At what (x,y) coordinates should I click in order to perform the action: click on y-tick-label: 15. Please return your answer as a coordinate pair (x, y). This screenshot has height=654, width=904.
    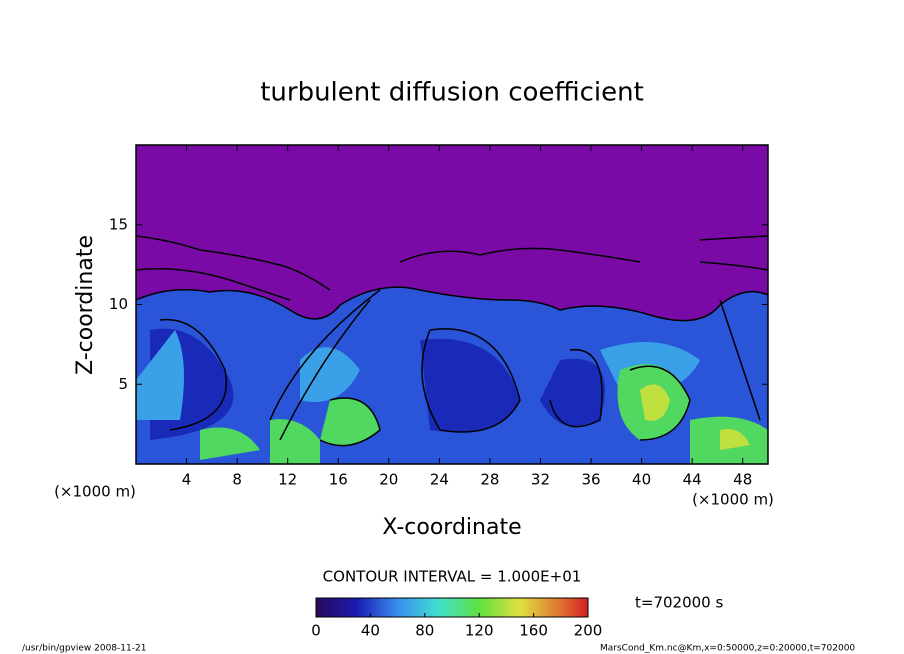
    Looking at the image, I should click on (118, 224).